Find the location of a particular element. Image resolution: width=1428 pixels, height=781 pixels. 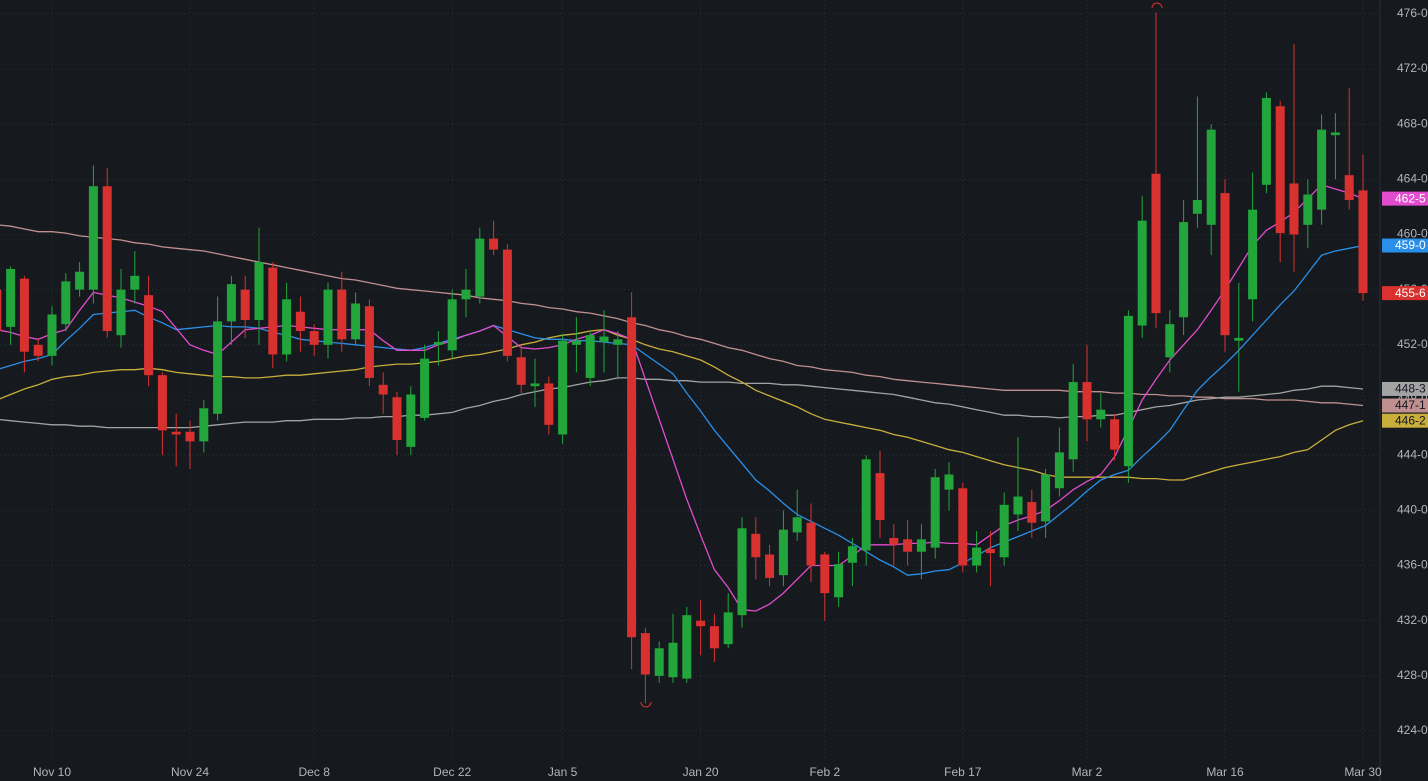

x-tick-label: Dec 8 is located at coordinates (315, 772).